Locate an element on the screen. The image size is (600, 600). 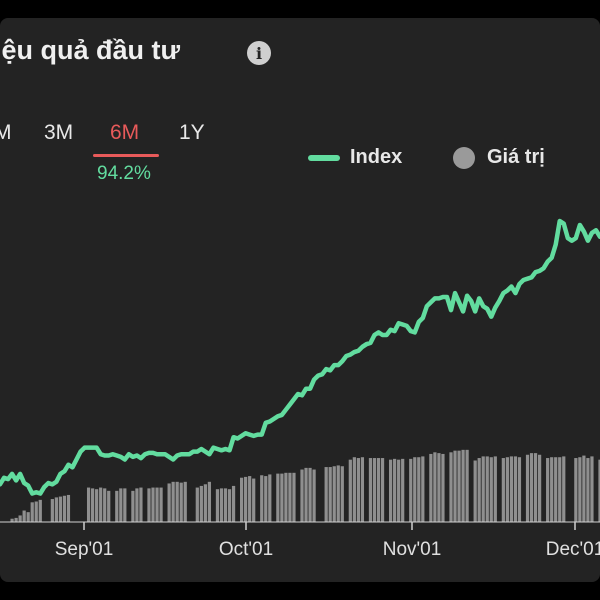
dot-swatch-icon is located at coordinates (464, 157).